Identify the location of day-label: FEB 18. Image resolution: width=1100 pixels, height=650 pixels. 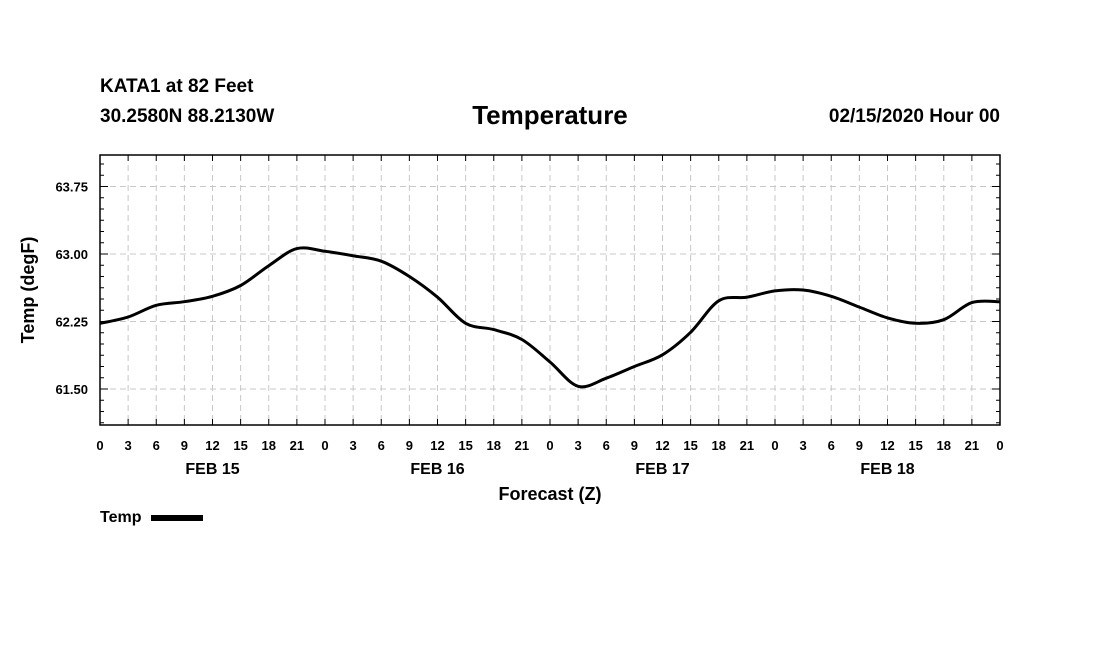
(887, 469).